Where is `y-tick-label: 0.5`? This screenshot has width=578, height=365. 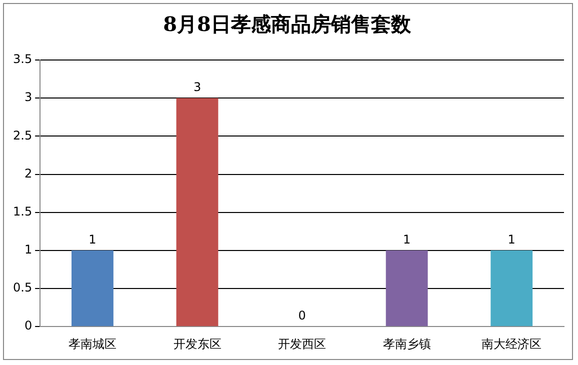
y-tick-label: 0.5 is located at coordinates (22, 287).